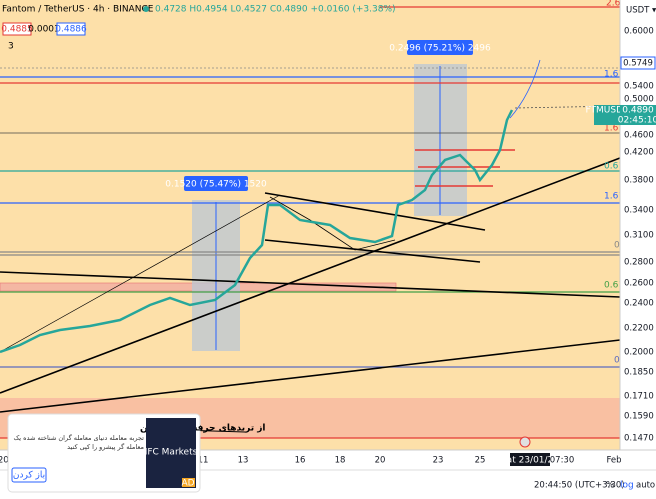 This screenshot has width=656, height=499. Describe the element at coordinates (639, 417) in the screenshot. I see `price-label: 0.1590` at that location.